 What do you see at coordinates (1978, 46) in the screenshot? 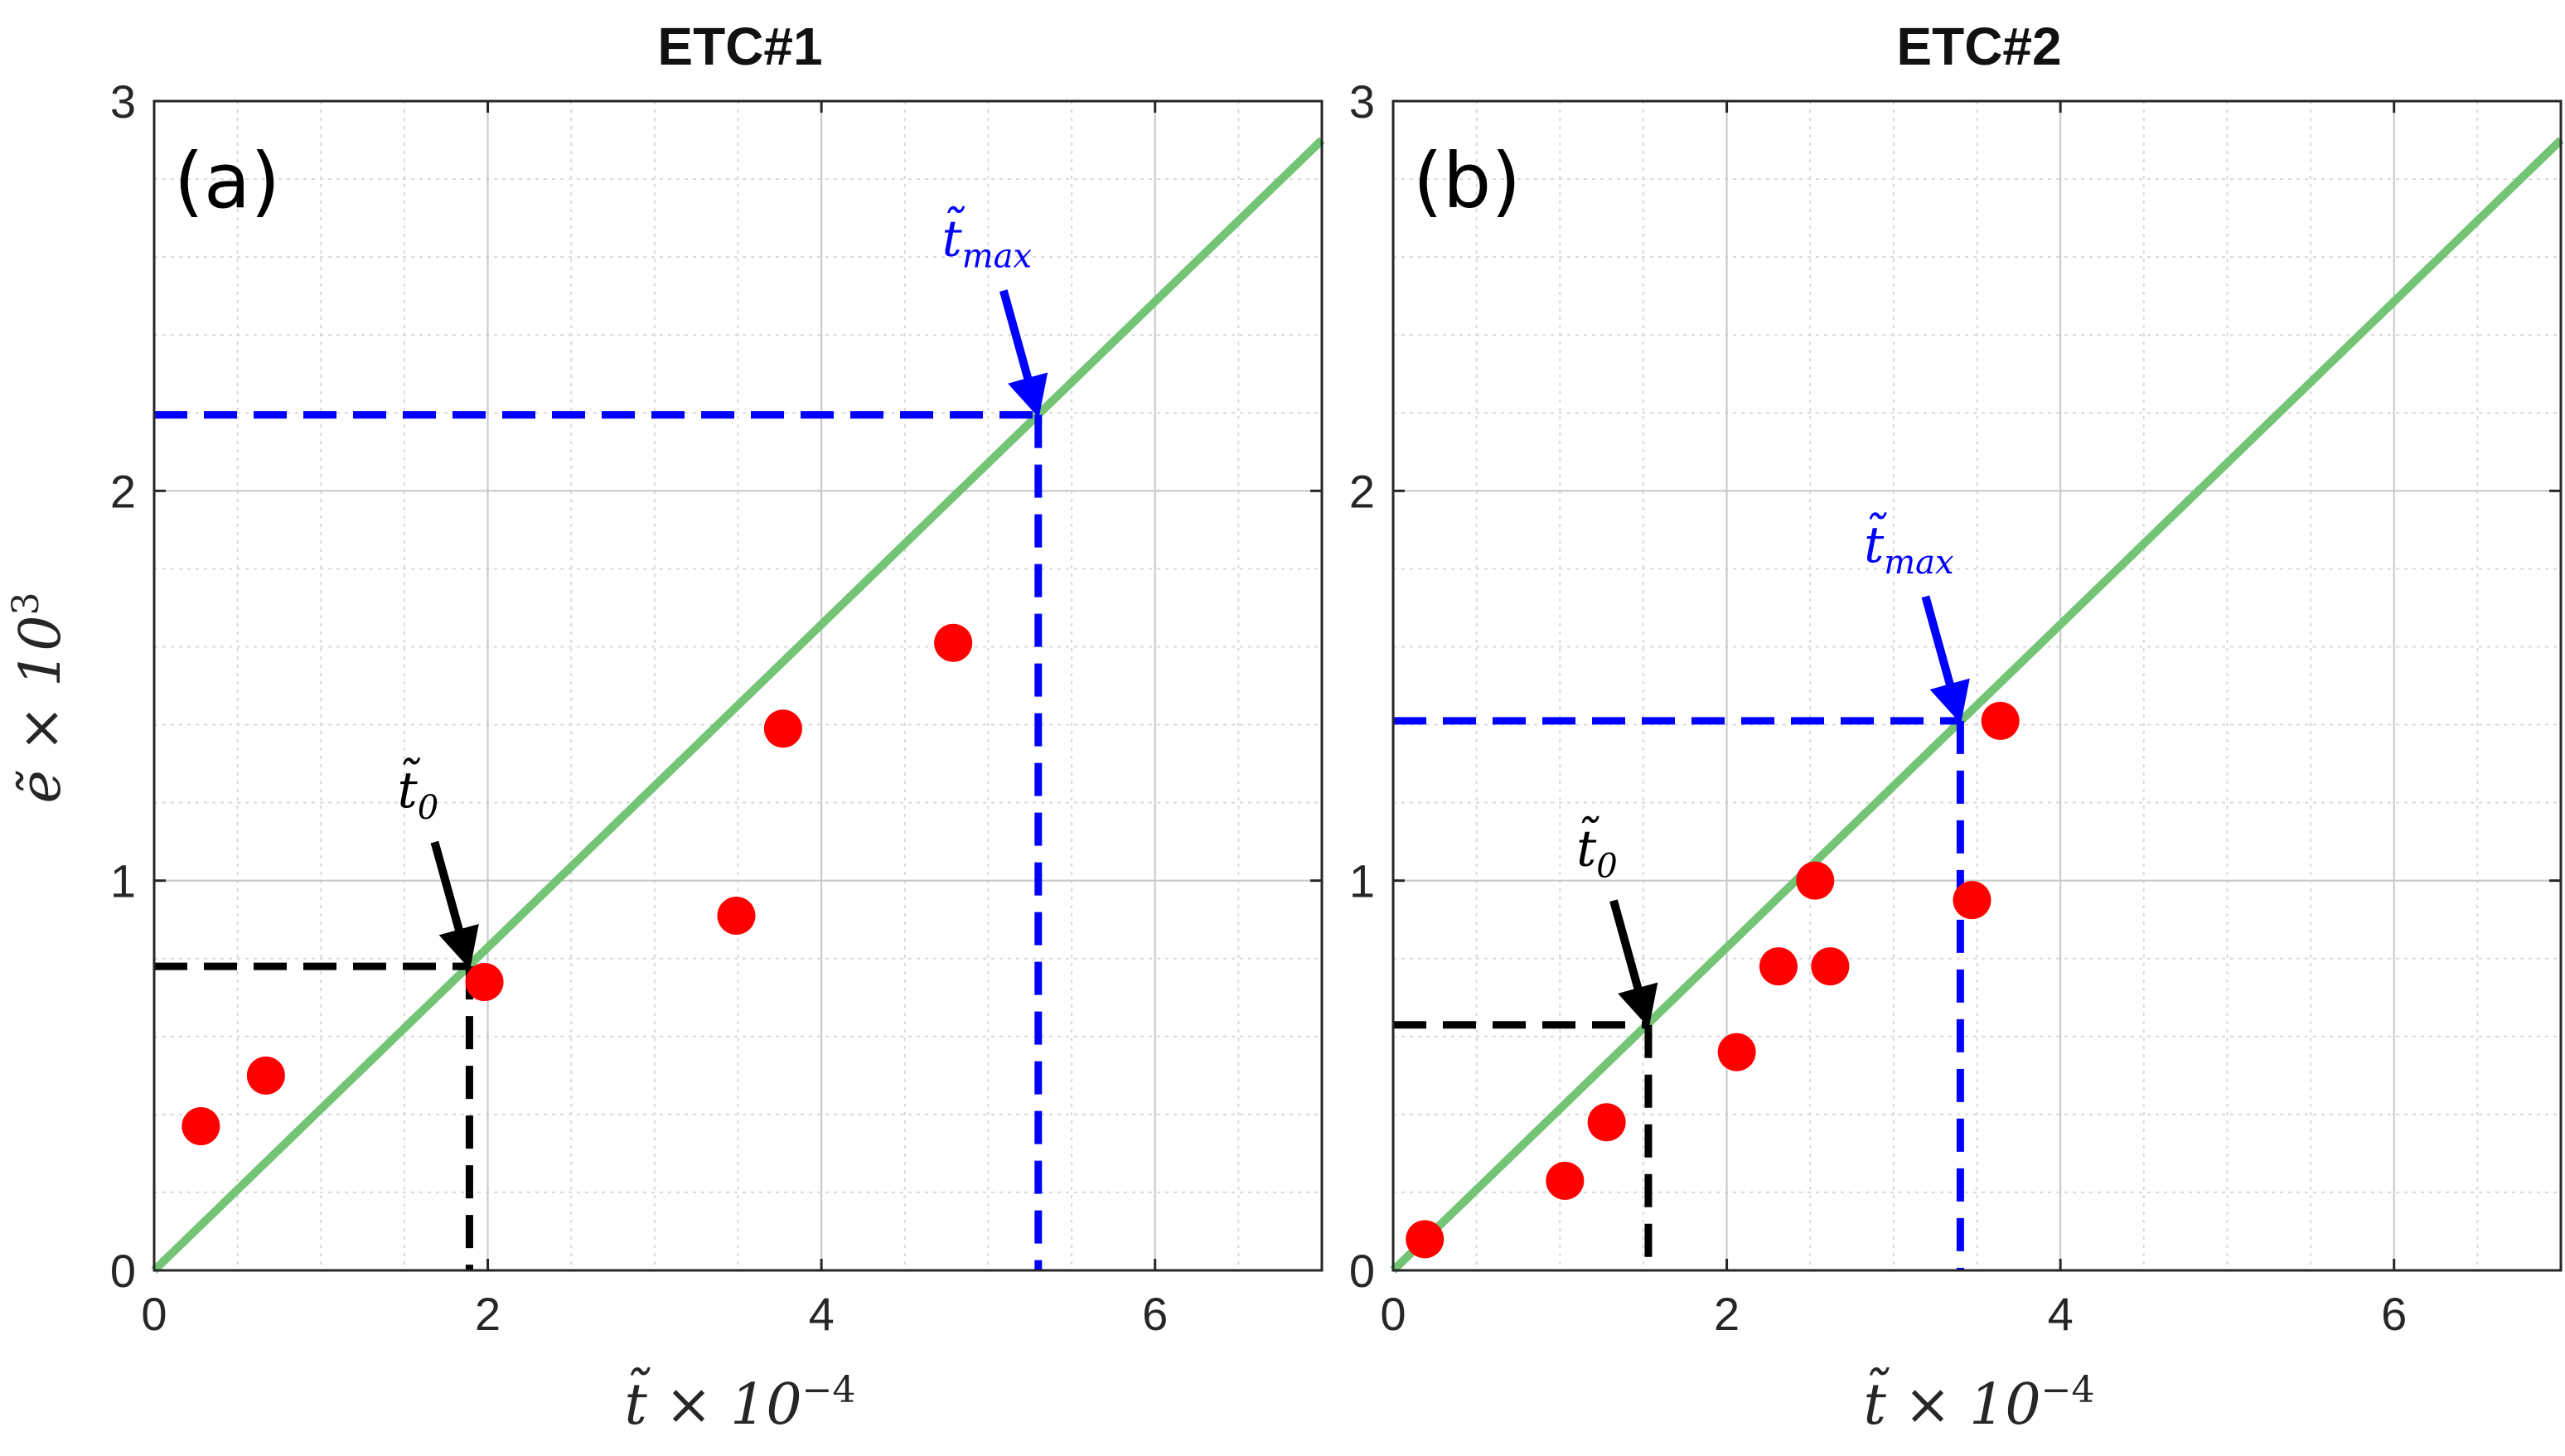
I see `chart-title-b: ETC#2` at bounding box center [1978, 46].